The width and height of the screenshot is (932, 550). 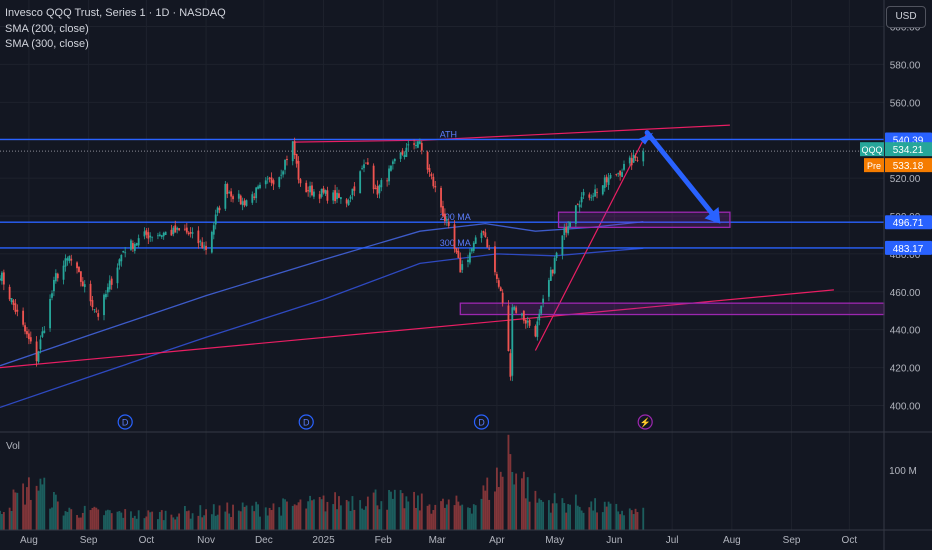 I want to click on level-price-tag-bg, so click(x=908, y=247).